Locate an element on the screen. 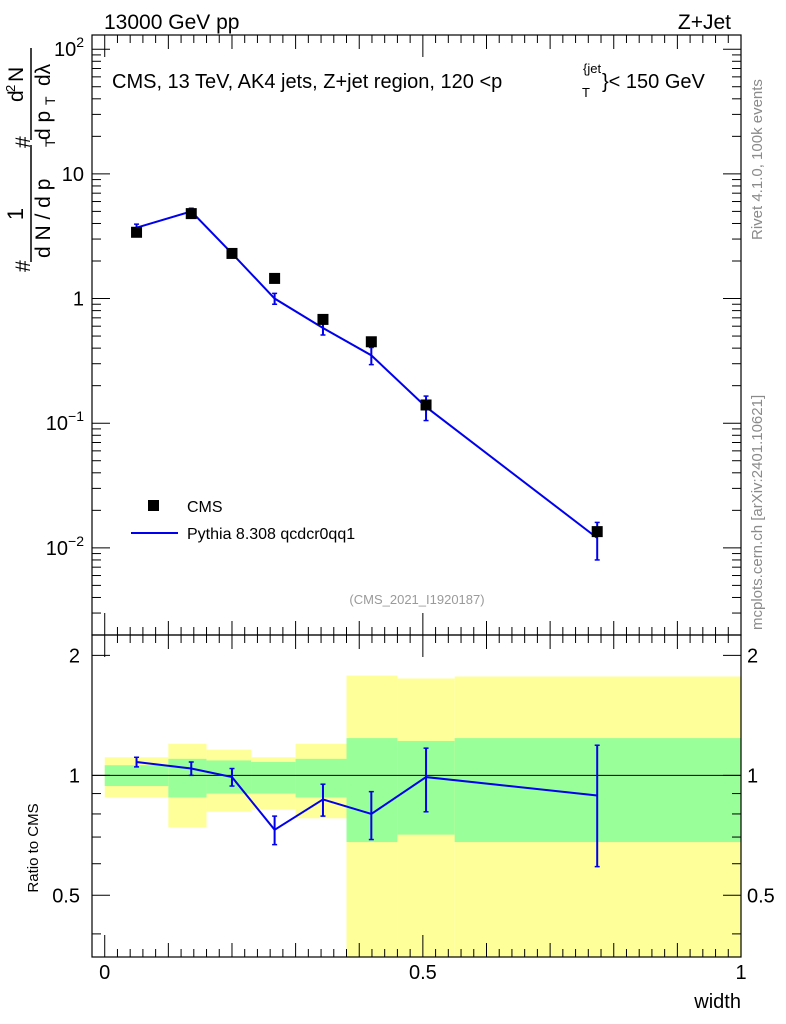 The height and width of the screenshot is (1024, 786). mcplots-label: mcplots.cern.ch [arXiv:2401.10621] is located at coordinates (757, 512).